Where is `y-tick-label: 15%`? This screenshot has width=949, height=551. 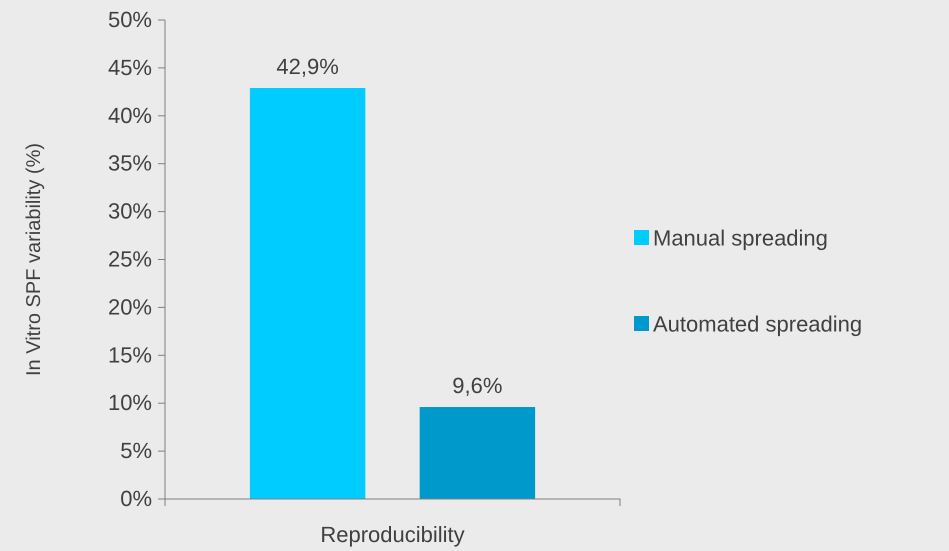 y-tick-label: 15% is located at coordinates (130, 355).